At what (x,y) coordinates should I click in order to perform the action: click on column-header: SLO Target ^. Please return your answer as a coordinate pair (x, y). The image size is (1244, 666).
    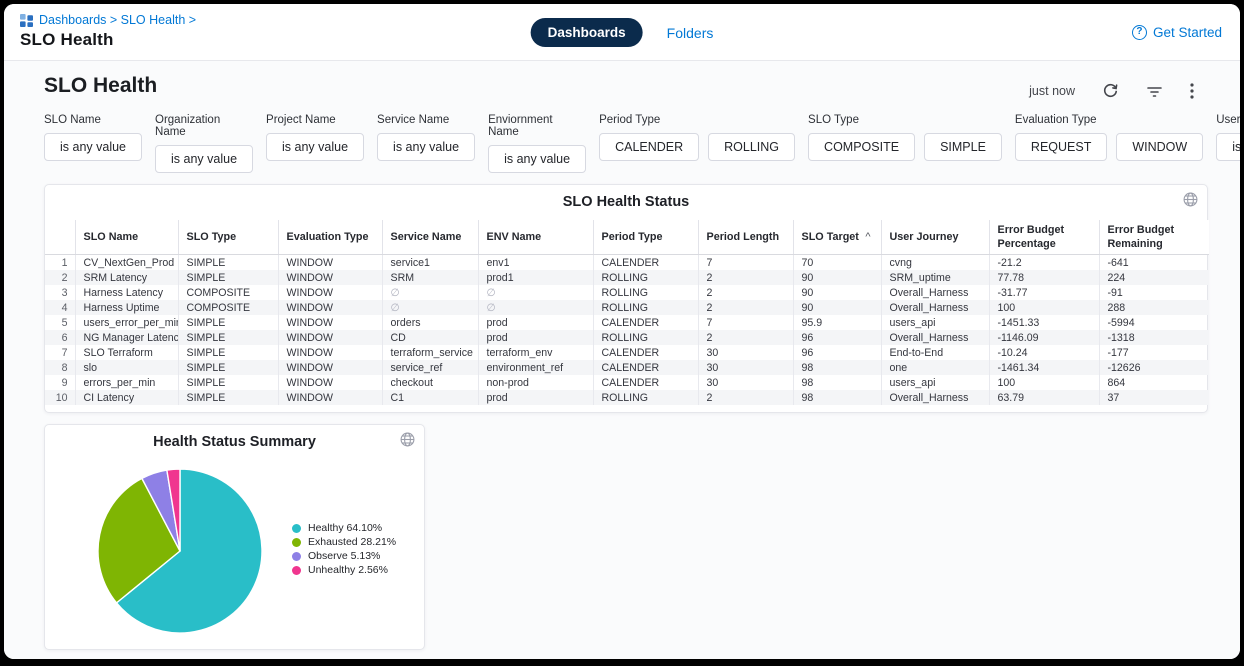
    Looking at the image, I should click on (836, 238).